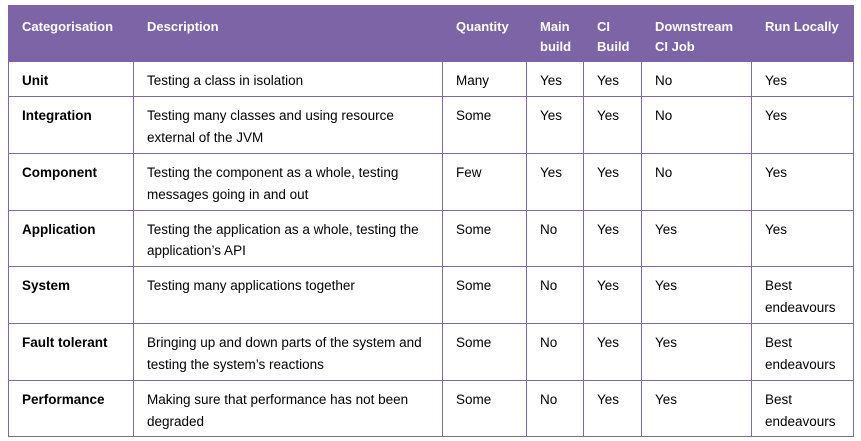  I want to click on cell-description: Testing many applications together, so click(288, 295).